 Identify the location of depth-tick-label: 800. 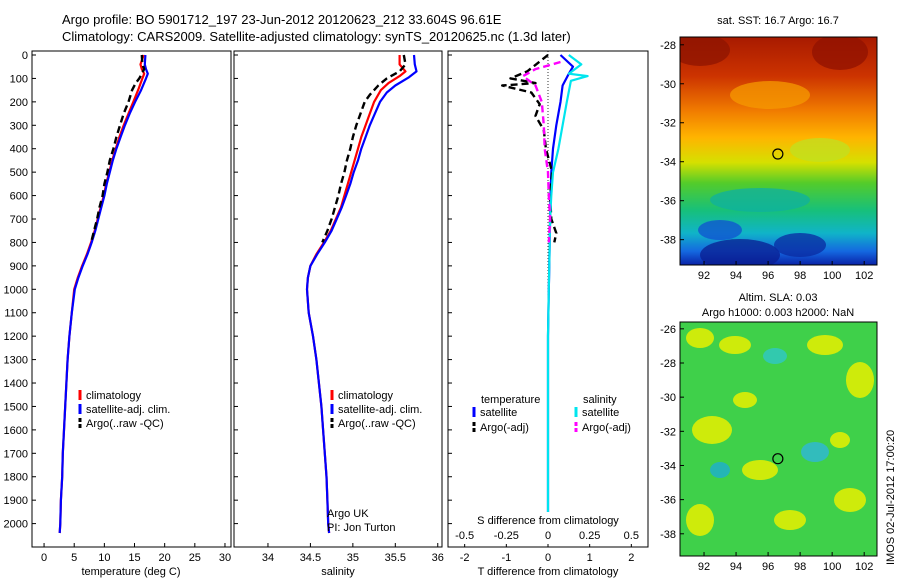
(19, 243).